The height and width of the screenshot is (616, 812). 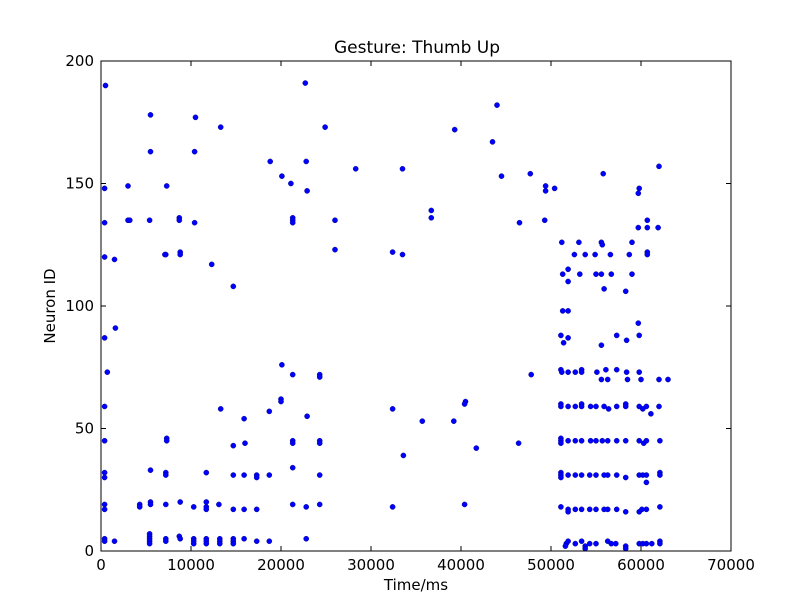 I want to click on y-tick-label: 50, so click(x=84, y=429).